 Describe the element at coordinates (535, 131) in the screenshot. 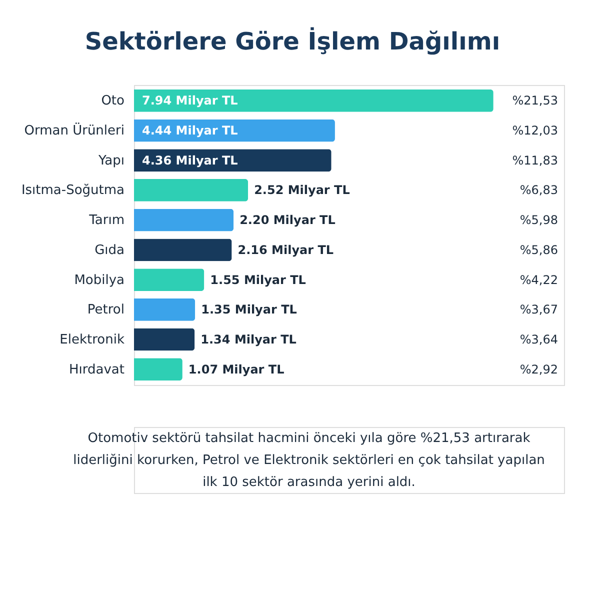

I see `annotation: %12,03` at that location.